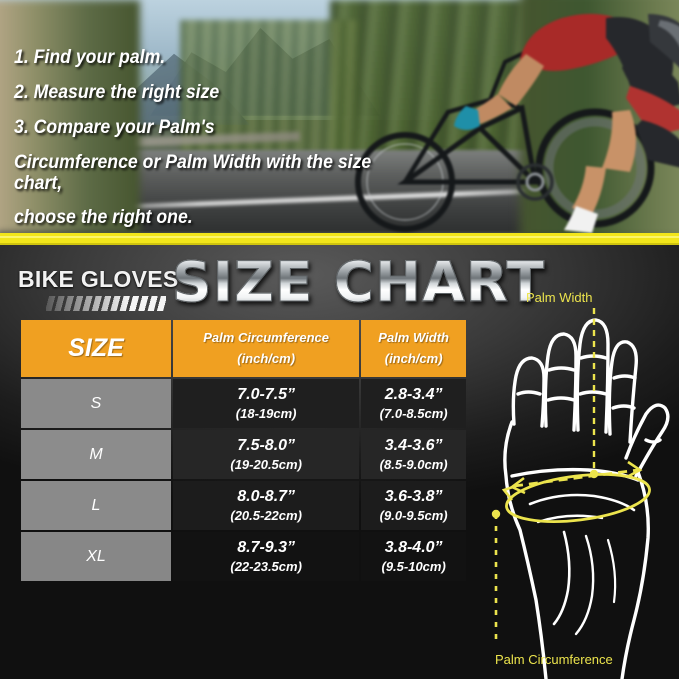 The width and height of the screenshot is (679, 679). I want to click on instruction-line-5: choose the right one., so click(103, 218).